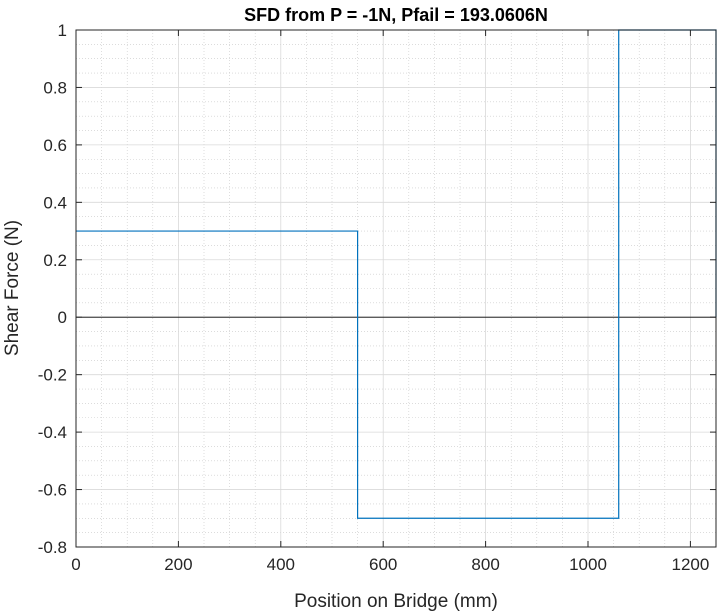 Image resolution: width=719 pixels, height=614 pixels. I want to click on x-tick-label: 0, so click(75, 564).